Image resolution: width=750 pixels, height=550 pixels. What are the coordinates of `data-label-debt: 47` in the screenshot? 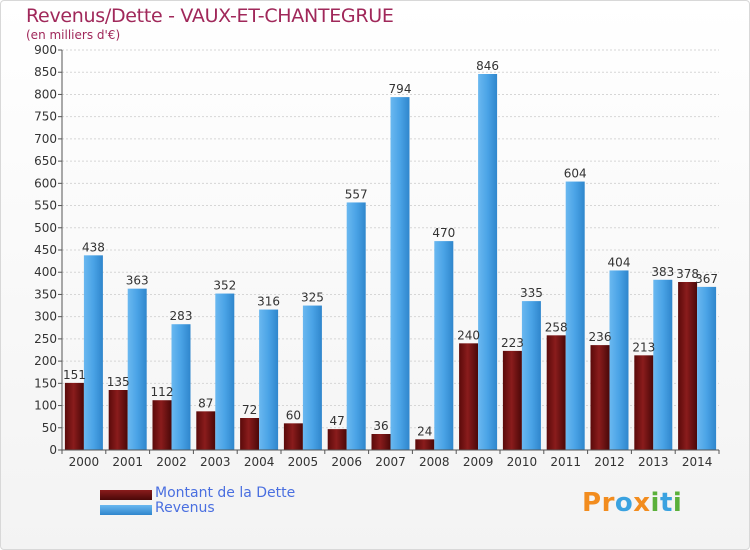 It's located at (337, 421).